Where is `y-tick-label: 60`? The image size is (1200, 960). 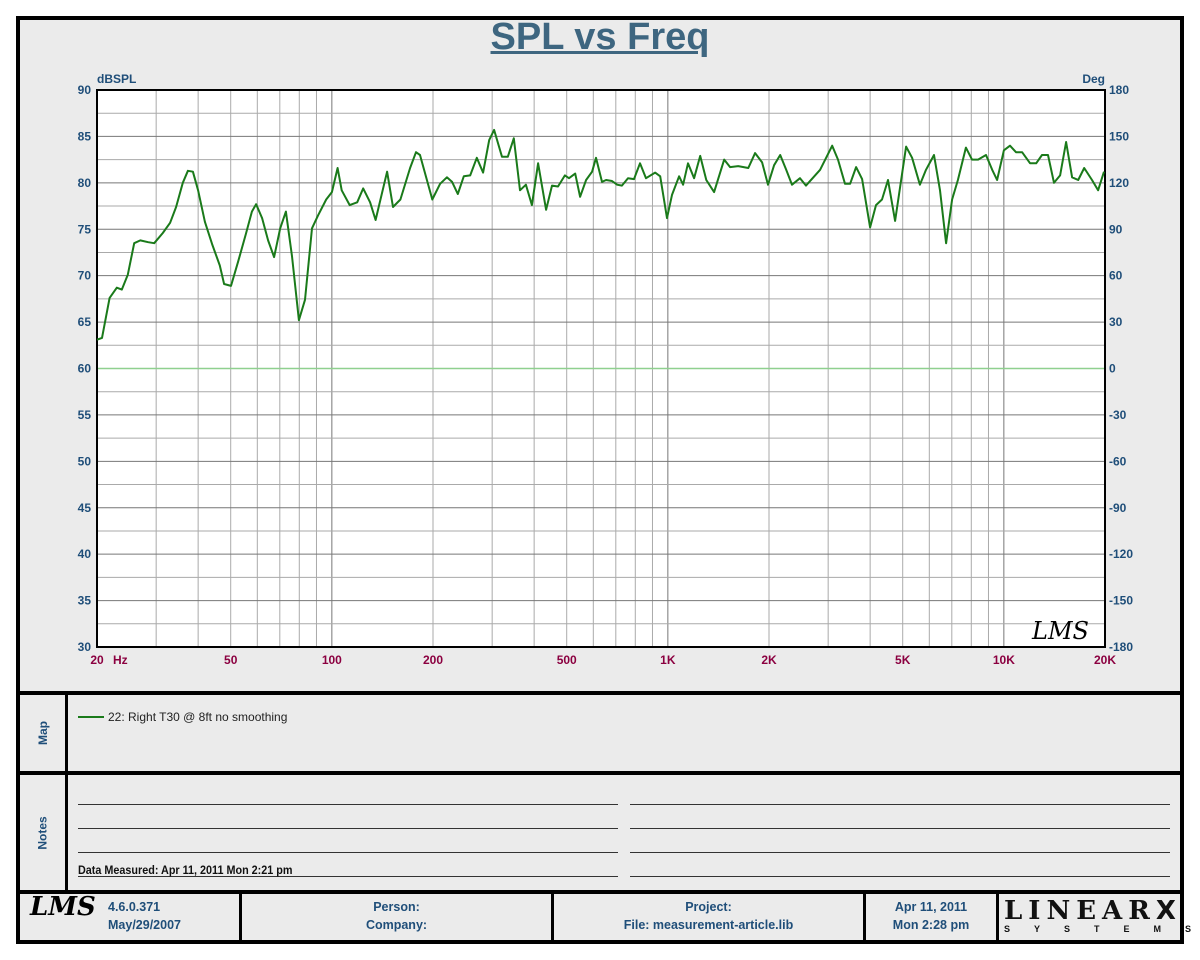
y-tick-label: 60 is located at coordinates (85, 369).